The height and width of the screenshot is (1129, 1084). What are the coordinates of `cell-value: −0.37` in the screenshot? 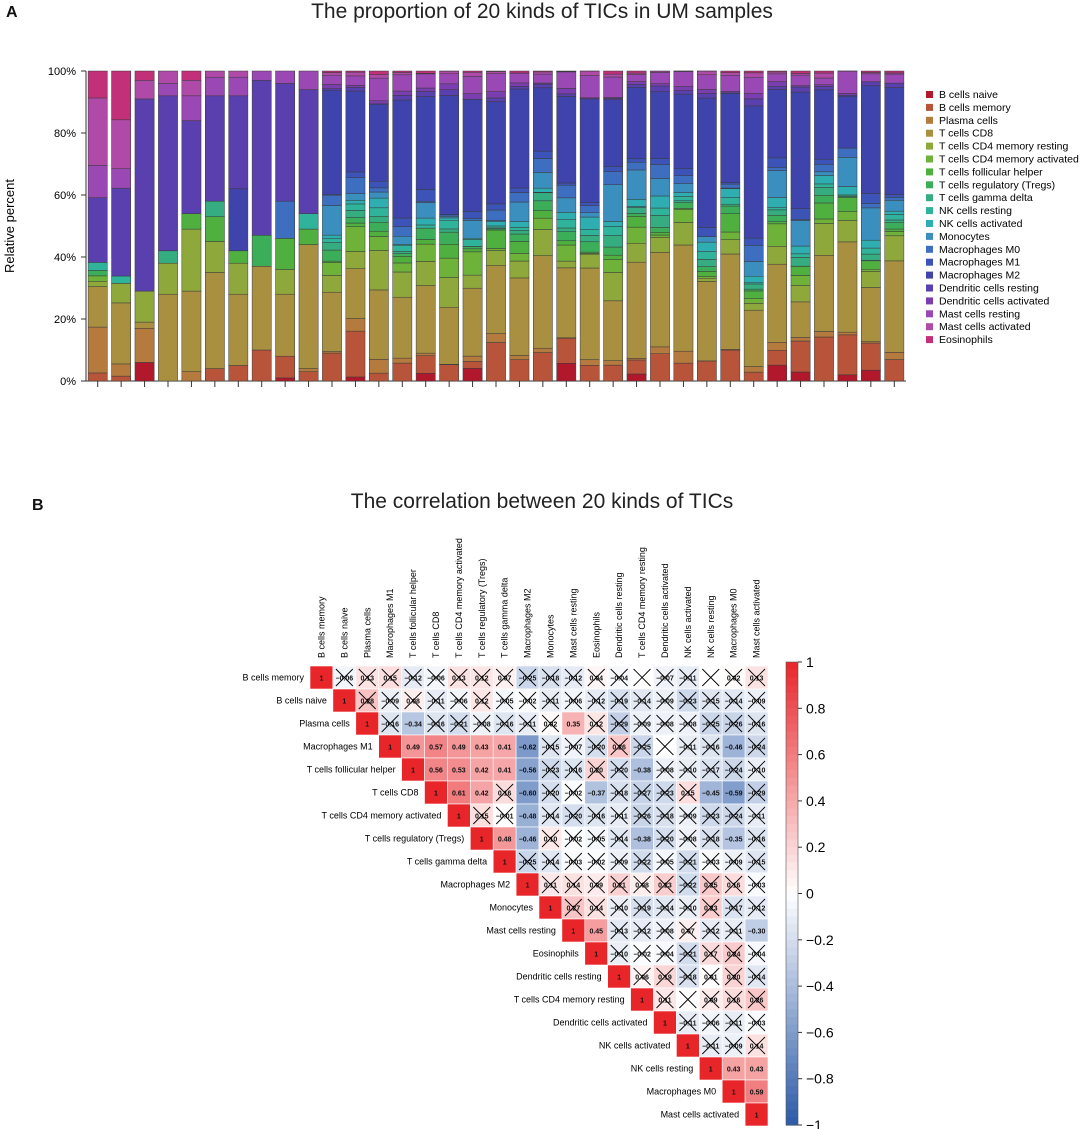 It's located at (596, 794).